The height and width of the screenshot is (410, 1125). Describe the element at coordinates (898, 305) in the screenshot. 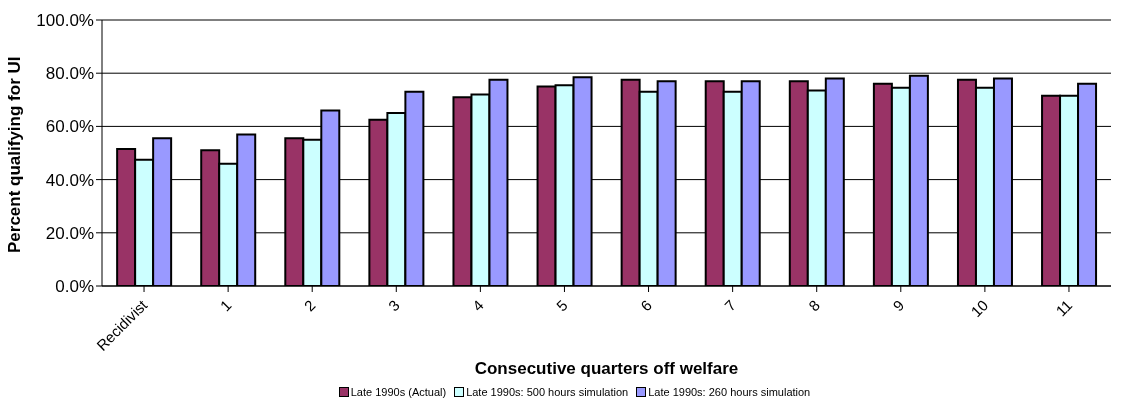

I see `x-tick-label: 9` at that location.